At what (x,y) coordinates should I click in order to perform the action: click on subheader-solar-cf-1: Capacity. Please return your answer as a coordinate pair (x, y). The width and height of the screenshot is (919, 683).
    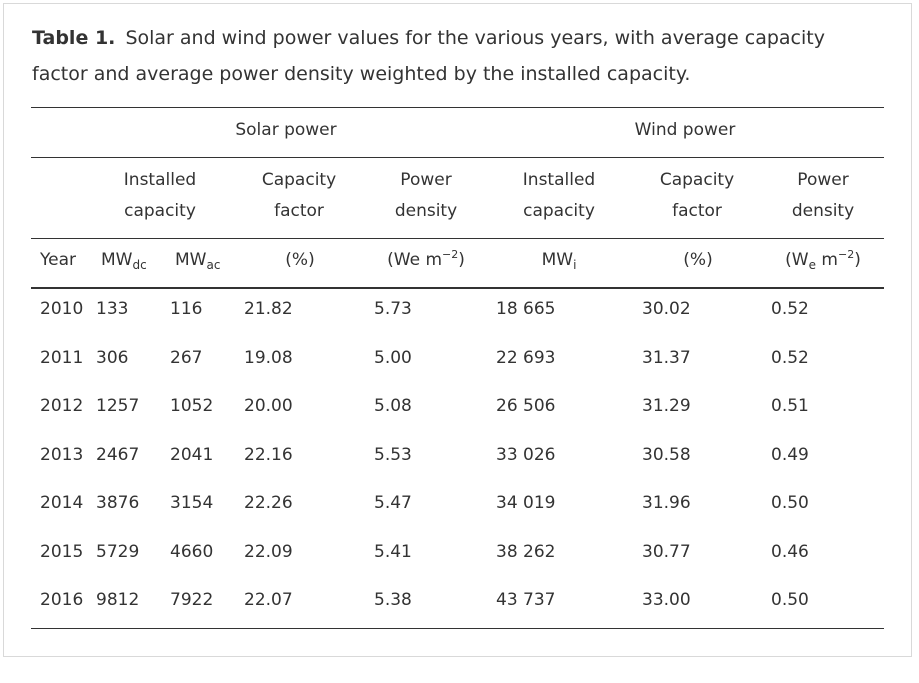
    Looking at the image, I should click on (299, 180).